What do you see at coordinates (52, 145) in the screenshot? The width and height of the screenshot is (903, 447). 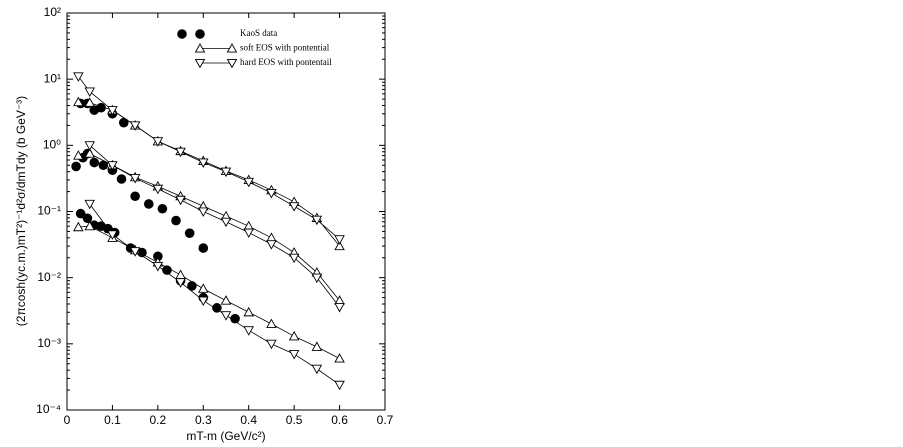 I see `y-tick-label: 10⁰` at bounding box center [52, 145].